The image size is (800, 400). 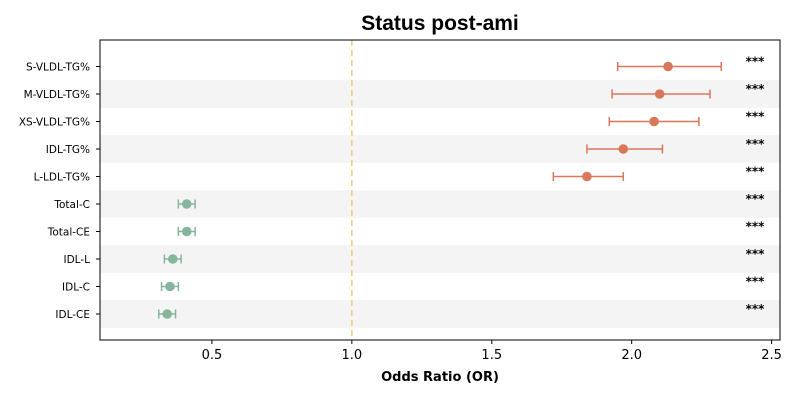 What do you see at coordinates (756, 186) in the screenshot?
I see `significance-labels: *** *** *** *** *** *** *** *** *** ***` at bounding box center [756, 186].